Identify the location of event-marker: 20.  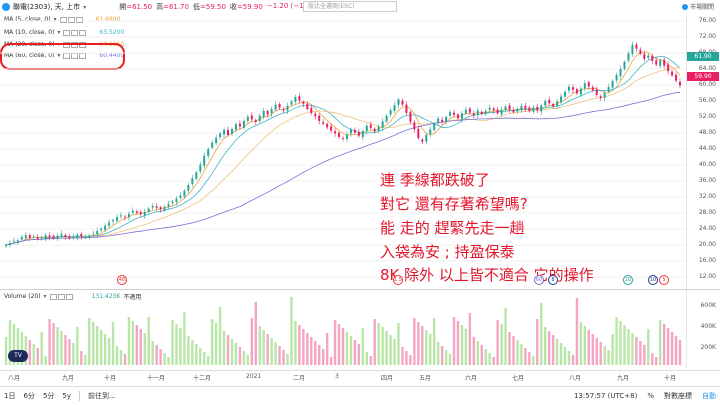
(628, 280).